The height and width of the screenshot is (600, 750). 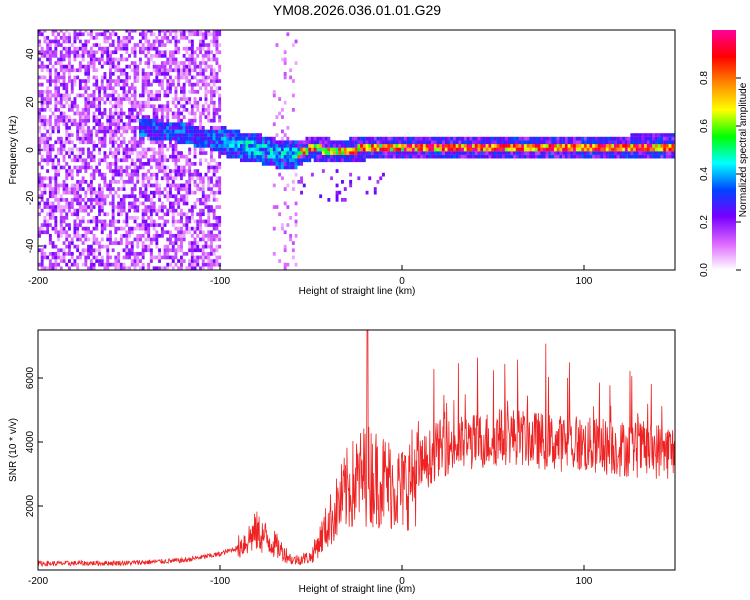 What do you see at coordinates (220, 581) in the screenshot?
I see `x-tick-label: -100` at bounding box center [220, 581].